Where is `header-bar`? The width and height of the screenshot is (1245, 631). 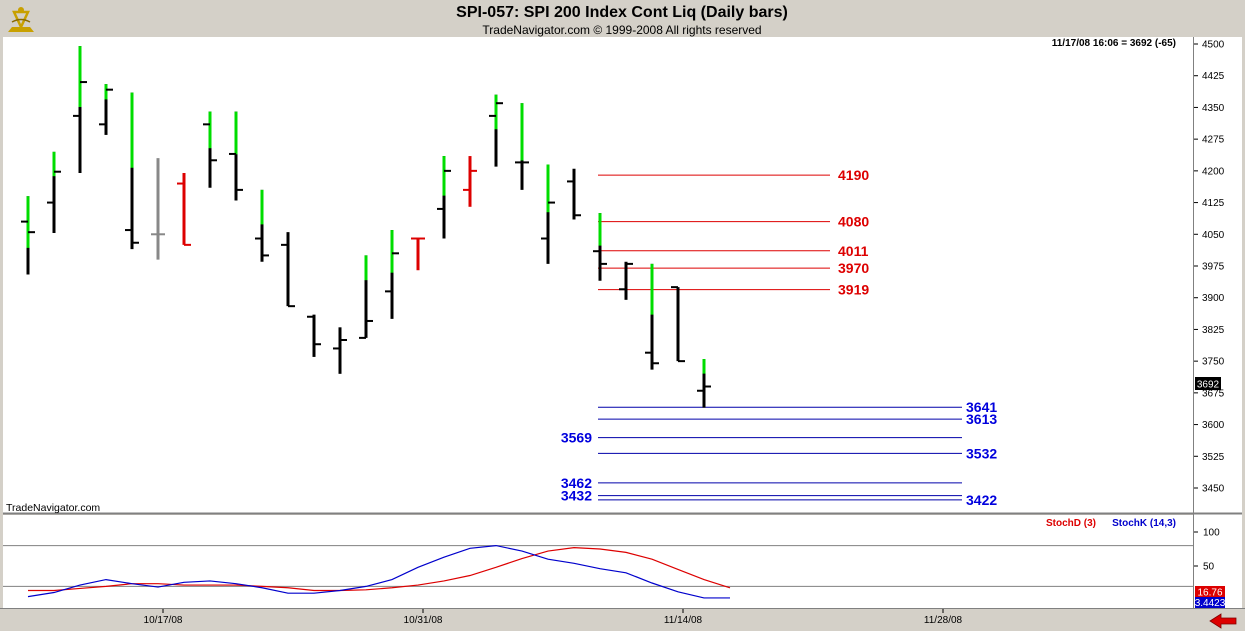
header-bar is located at coordinates (622, 18).